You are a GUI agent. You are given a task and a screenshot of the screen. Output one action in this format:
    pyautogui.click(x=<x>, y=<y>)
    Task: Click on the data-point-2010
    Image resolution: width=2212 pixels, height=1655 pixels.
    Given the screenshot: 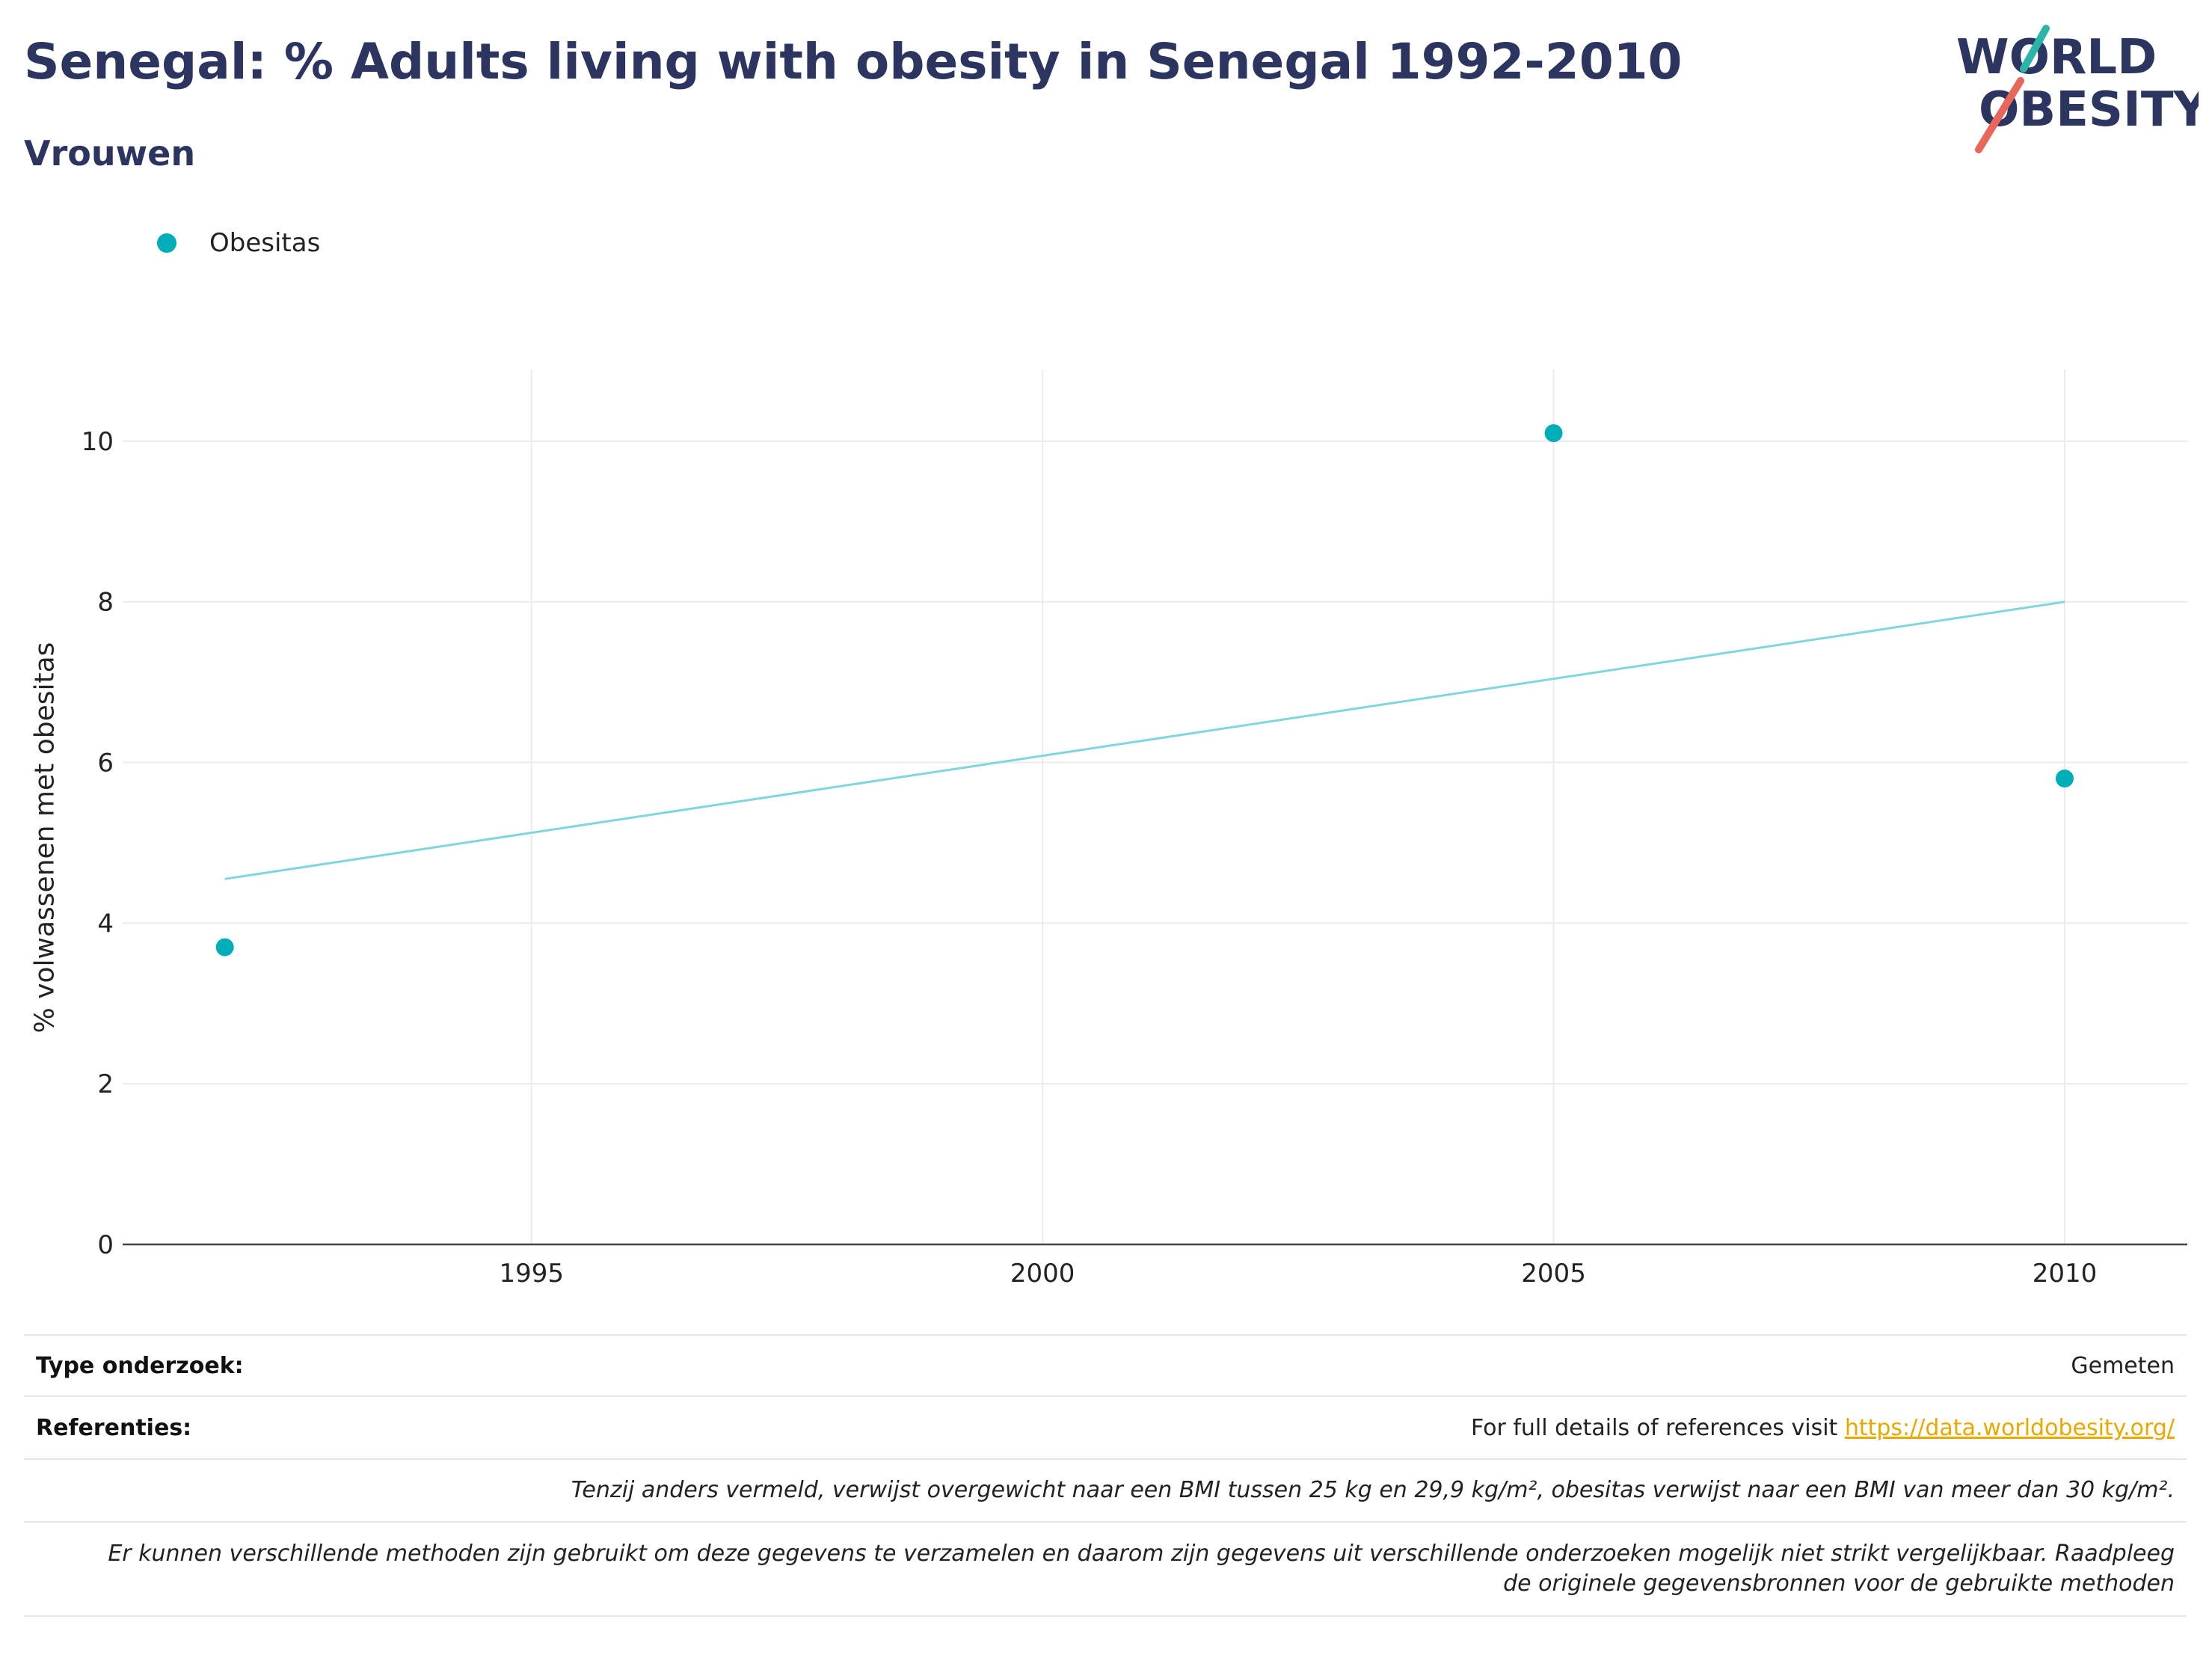 What is the action you would take?
    pyautogui.click(x=2064, y=779)
    